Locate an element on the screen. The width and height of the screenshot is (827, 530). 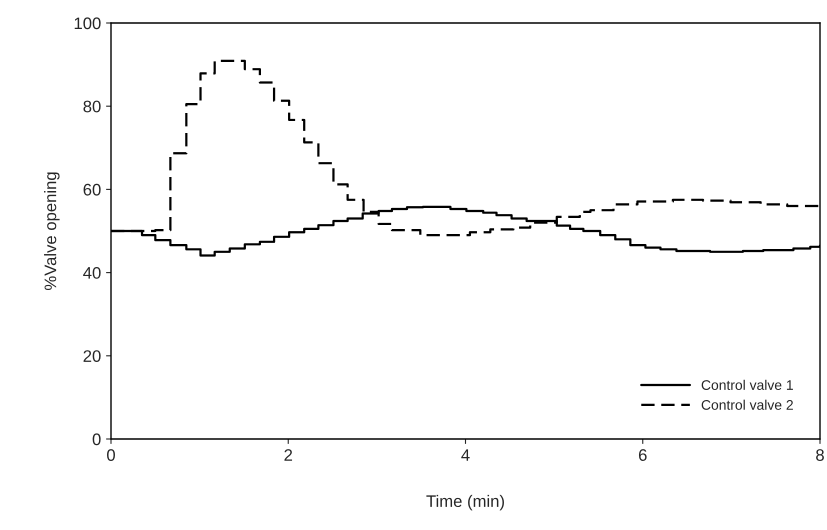
y-tick-label: 80 is located at coordinates (92, 106).